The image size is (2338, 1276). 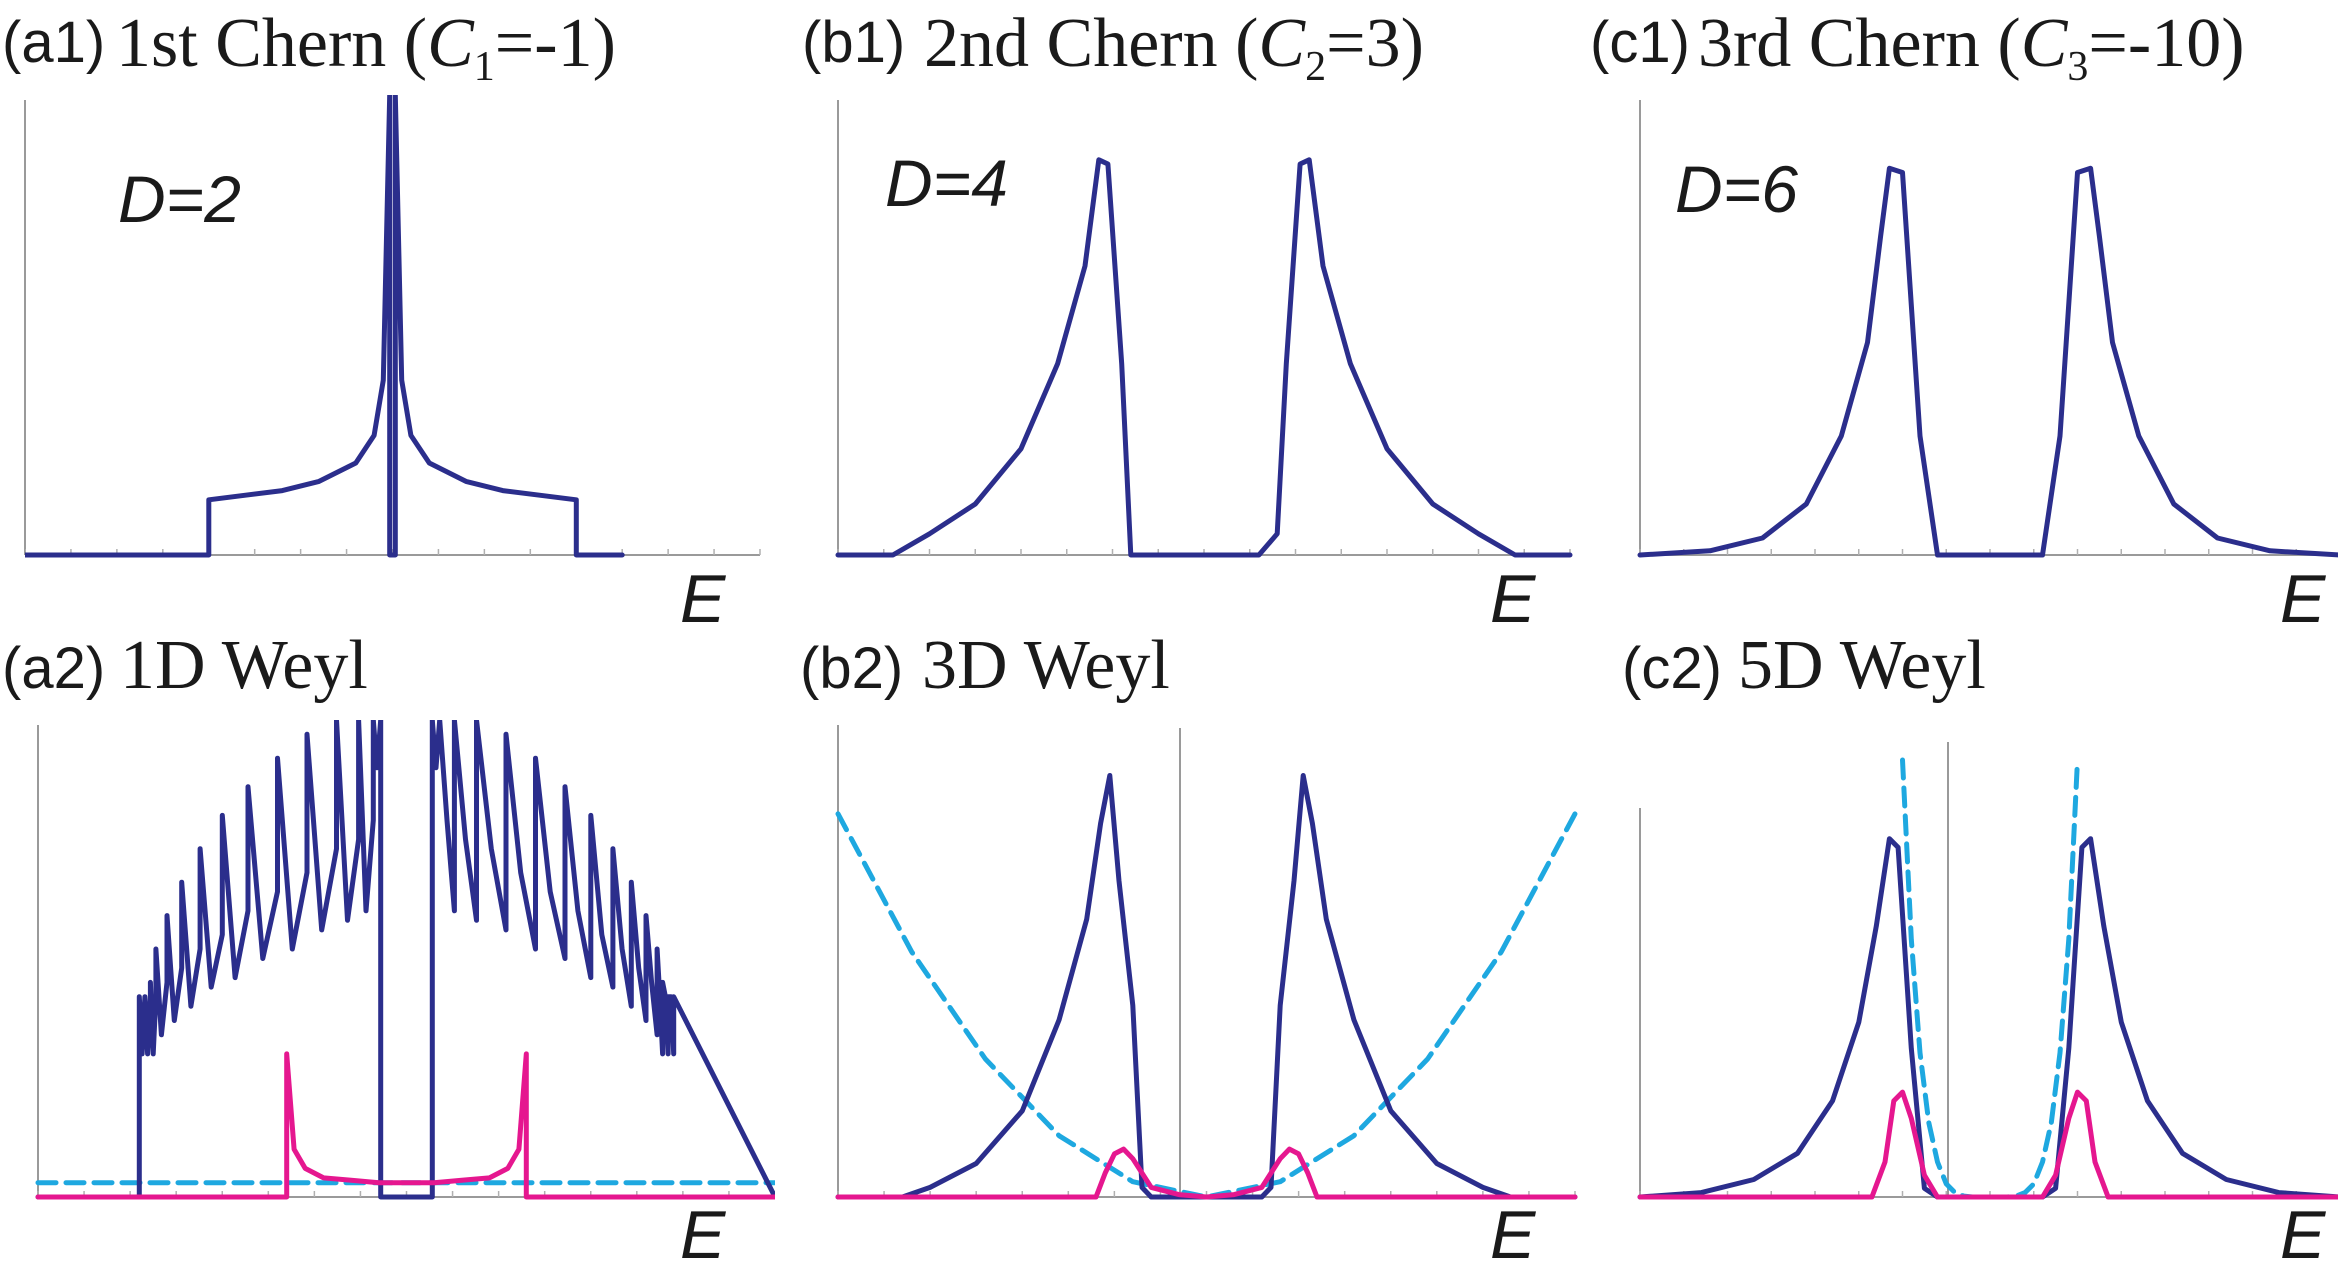 I want to click on series-fit-c2, so click(x=1990, y=978).